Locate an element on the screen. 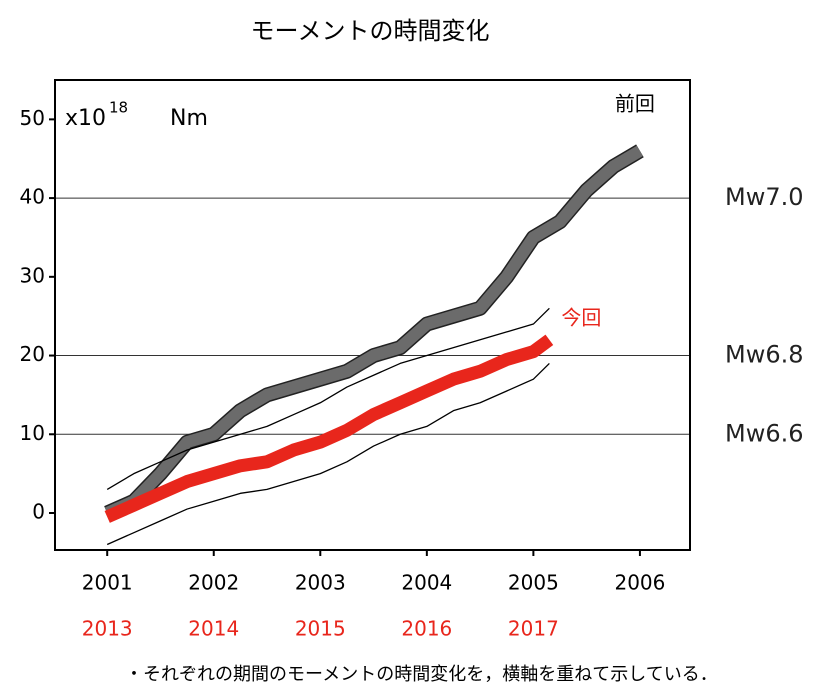  x-tick-label: 2003 is located at coordinates (320, 583).